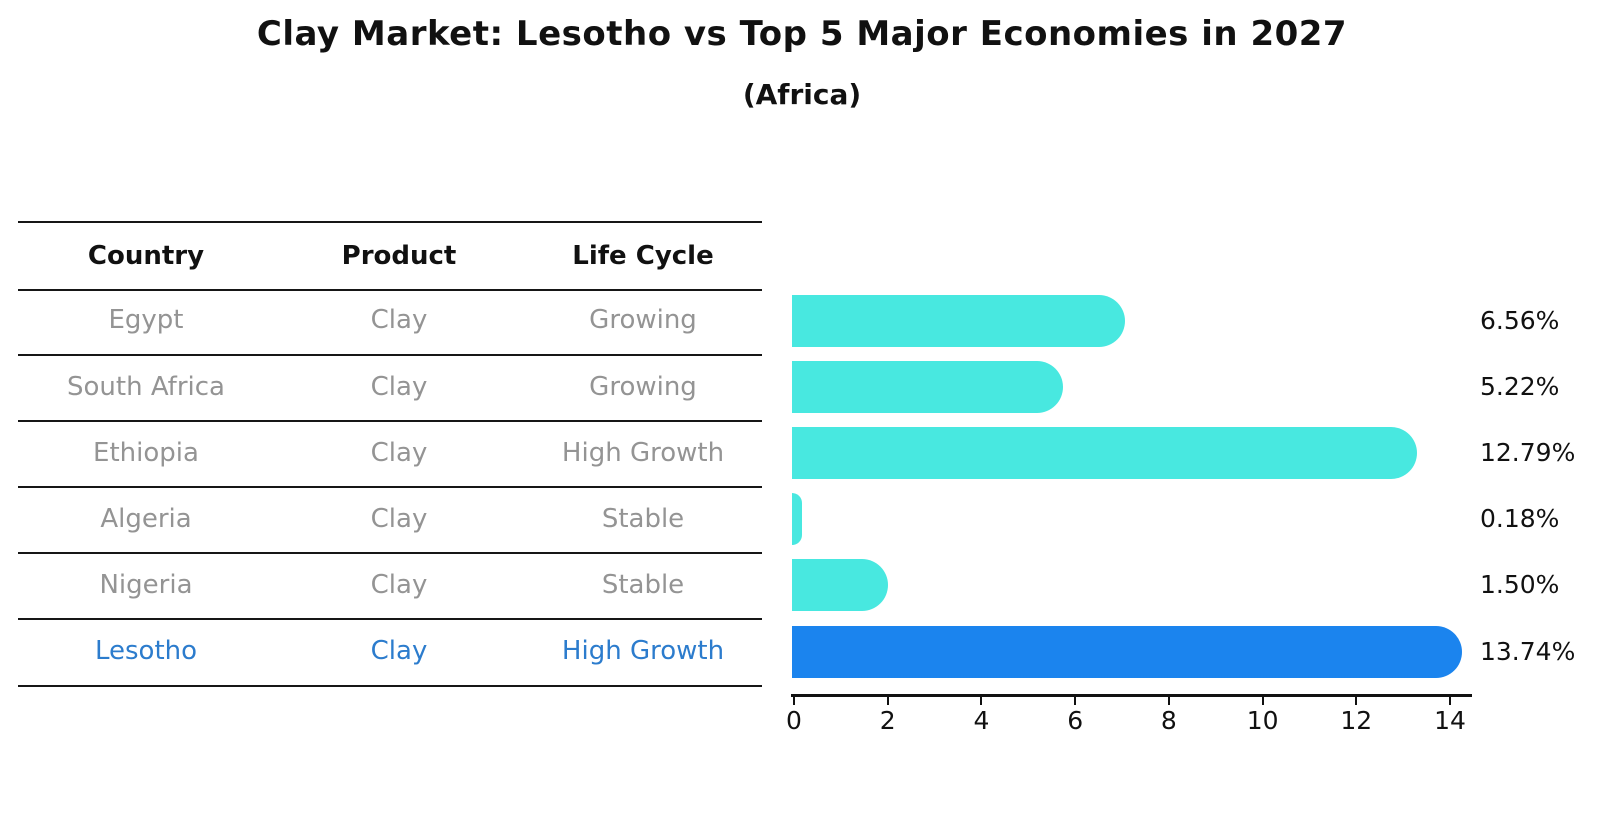 This screenshot has height=823, width=1604. Describe the element at coordinates (1131, 695) in the screenshot. I see `x-axis-line` at that location.